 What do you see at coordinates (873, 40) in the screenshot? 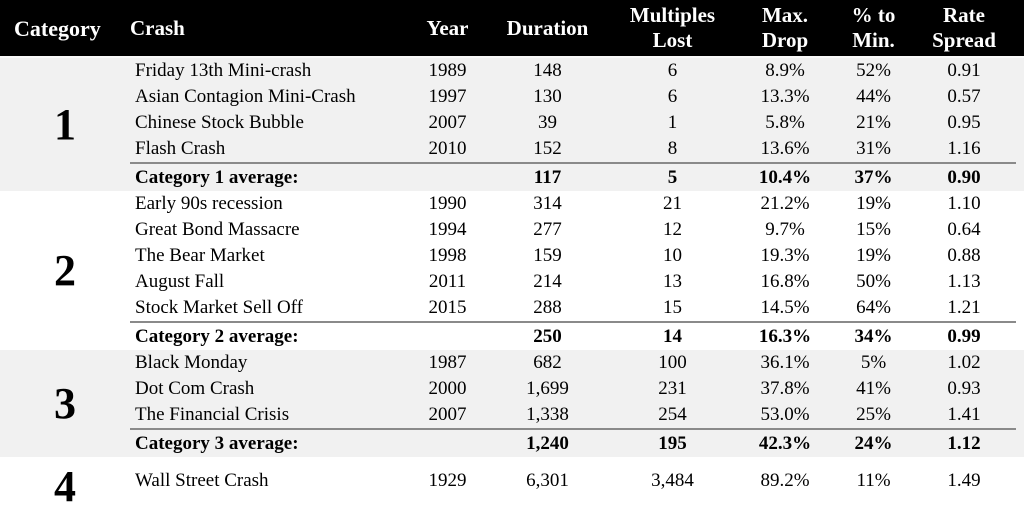
I see `col-header-pct-to-min-line2: Min.` at bounding box center [873, 40].